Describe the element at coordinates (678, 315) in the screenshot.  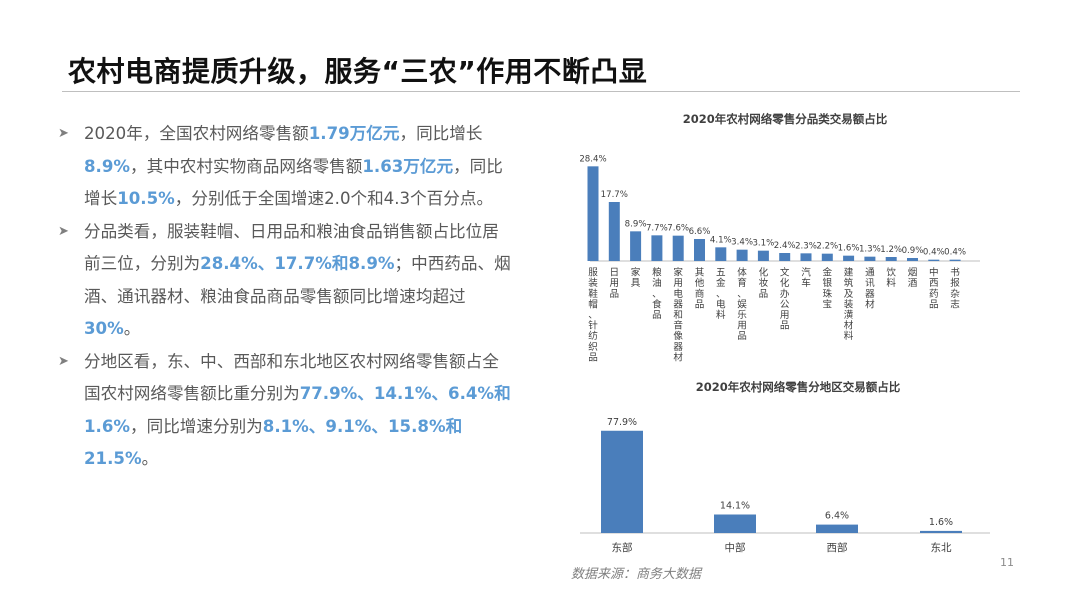
I see `category-label-4: 家用电器和音像器材` at that location.